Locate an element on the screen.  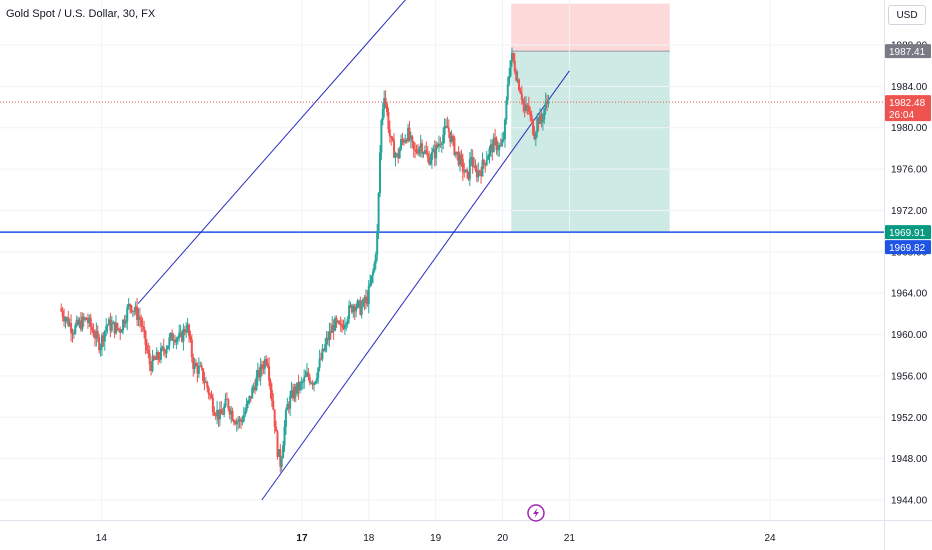
stop-loss-zone is located at coordinates (590, 27).